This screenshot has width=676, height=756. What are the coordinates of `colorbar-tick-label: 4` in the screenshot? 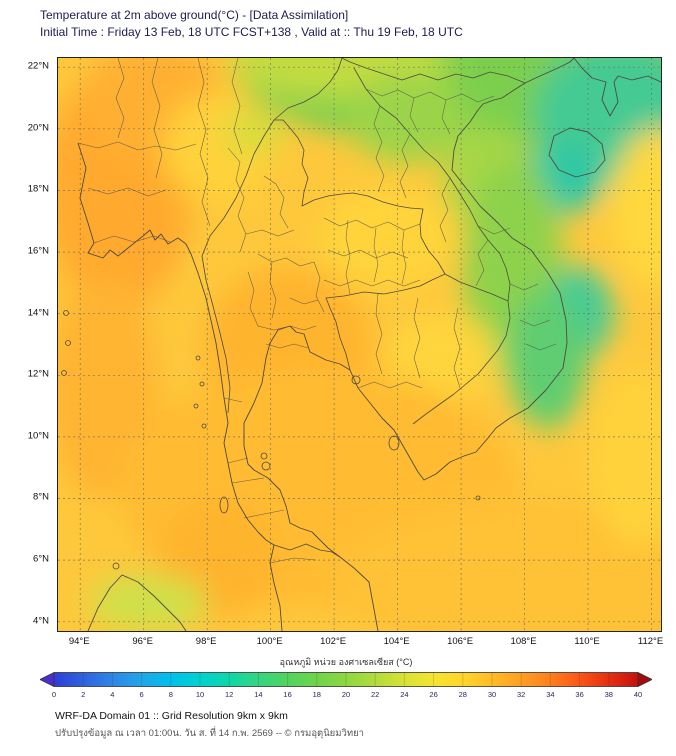 It's located at (112, 694).